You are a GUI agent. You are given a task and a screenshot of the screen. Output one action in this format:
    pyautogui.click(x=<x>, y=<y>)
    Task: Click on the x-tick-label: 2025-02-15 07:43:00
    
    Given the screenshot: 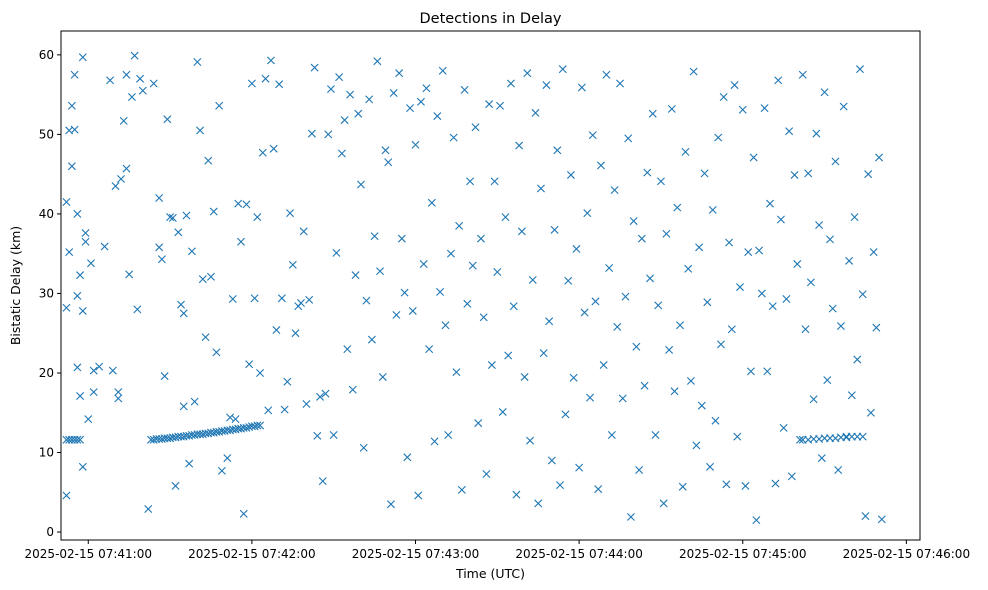 What is the action you would take?
    pyautogui.click(x=415, y=554)
    